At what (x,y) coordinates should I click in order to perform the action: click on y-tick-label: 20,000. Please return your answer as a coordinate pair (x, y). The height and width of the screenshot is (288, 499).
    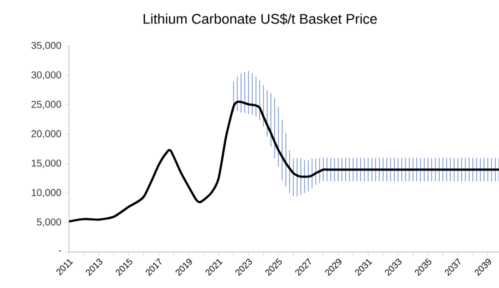
    Looking at the image, I should click on (47, 134).